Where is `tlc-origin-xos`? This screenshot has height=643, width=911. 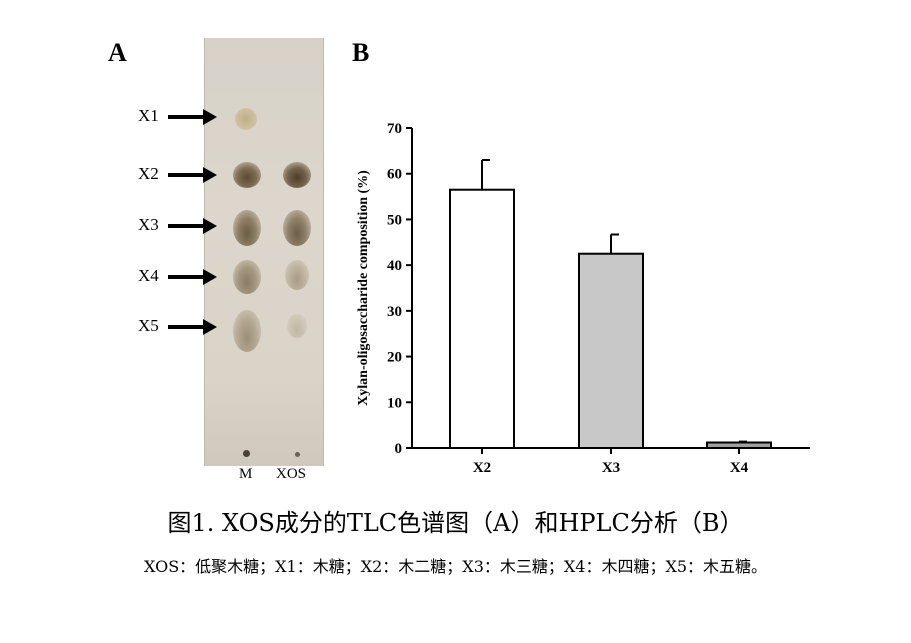
tlc-origin-xos is located at coordinates (297, 454).